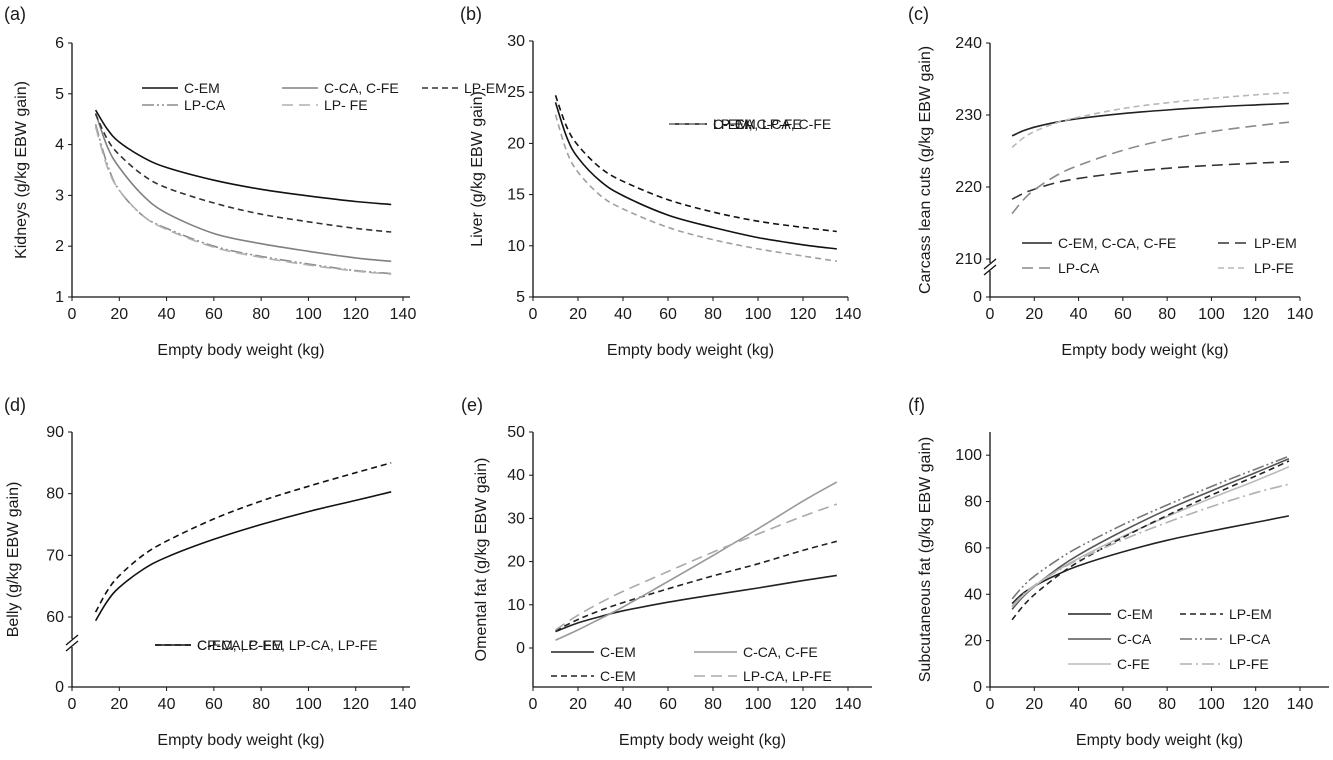 Image resolution: width=1333 pixels, height=760 pixels. Describe the element at coordinates (1159, 255) in the screenshot. I see `legend: C-EM, C-CA, C-FE LP-EM LP-CA LP-FE` at that location.